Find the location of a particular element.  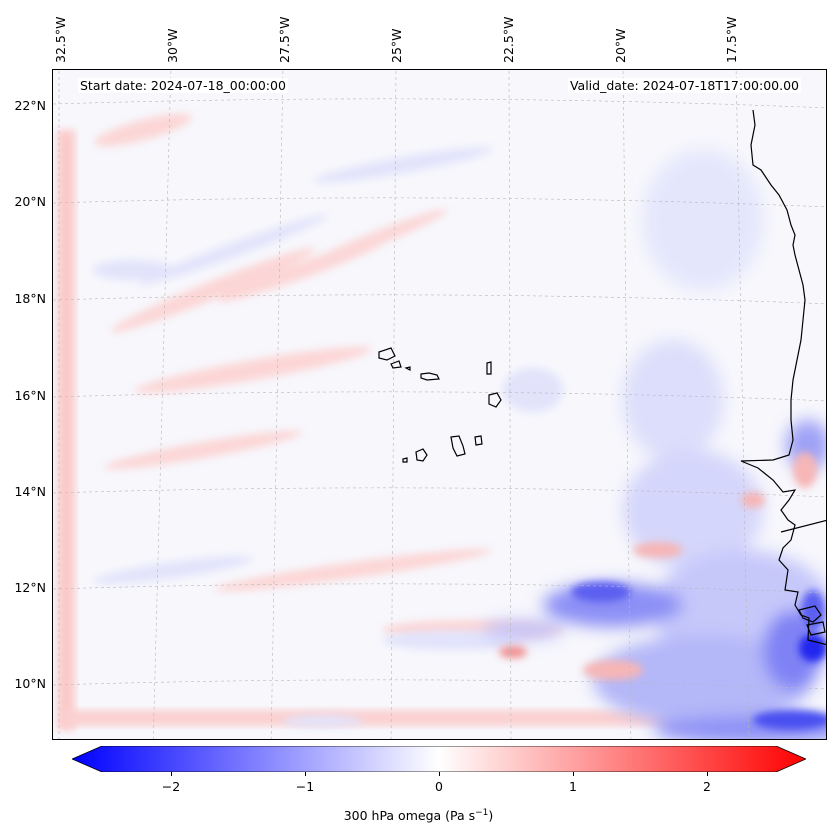

gambia-river-coast is located at coordinates (803, 526).